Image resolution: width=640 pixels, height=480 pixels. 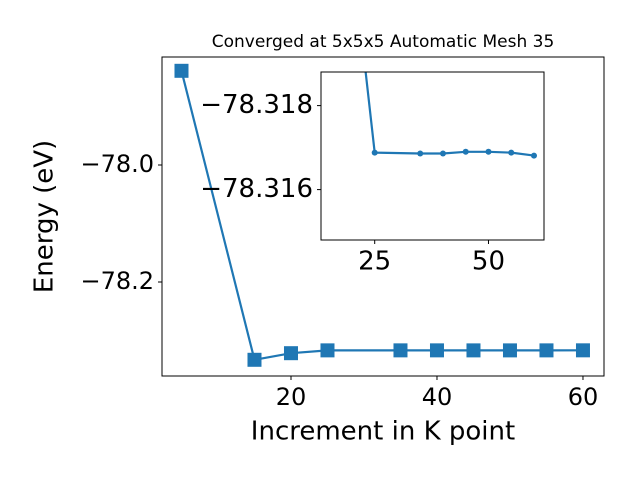 What do you see at coordinates (437, 397) in the screenshot?
I see `x-tick-label: 40` at bounding box center [437, 397].